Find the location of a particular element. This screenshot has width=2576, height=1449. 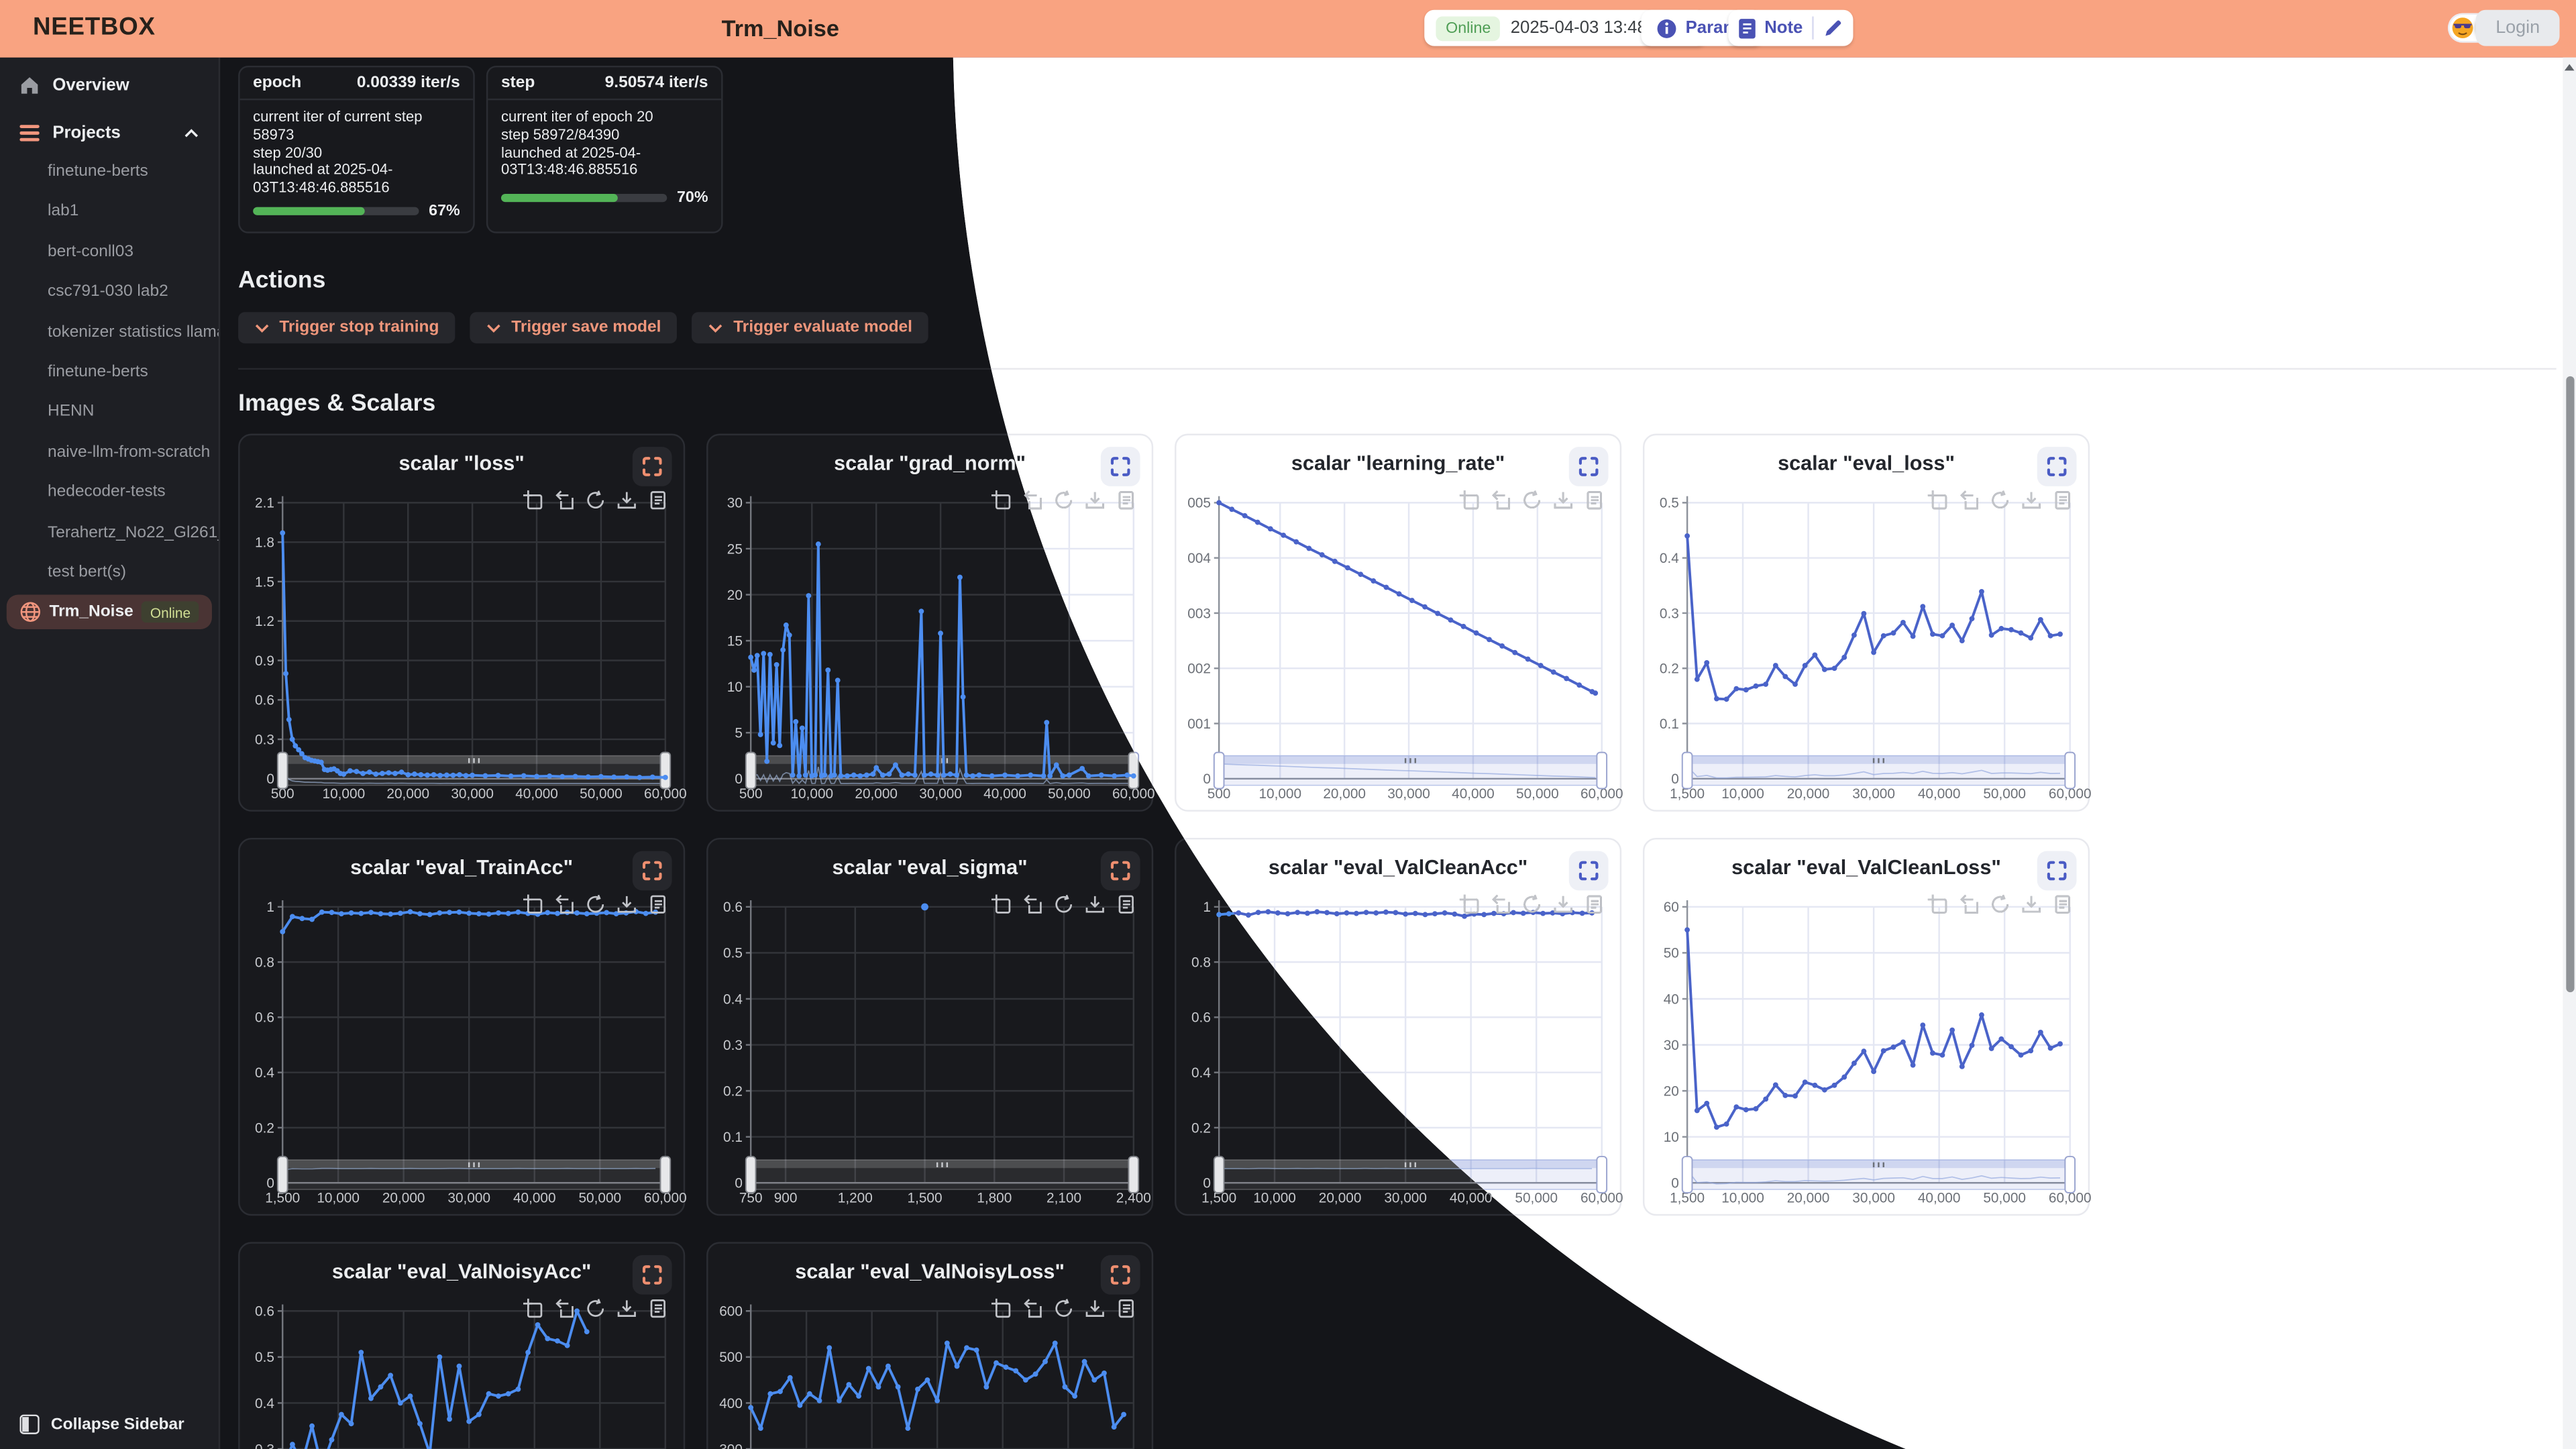

trigger-action-button: Trigger stop training is located at coordinates (346, 328).